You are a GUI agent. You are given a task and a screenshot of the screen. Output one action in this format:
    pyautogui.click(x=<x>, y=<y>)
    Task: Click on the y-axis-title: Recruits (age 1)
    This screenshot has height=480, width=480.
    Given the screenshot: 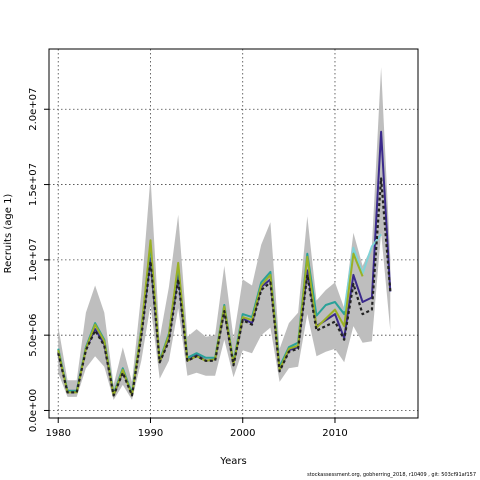 What is the action you would take?
    pyautogui.click(x=8, y=234)
    